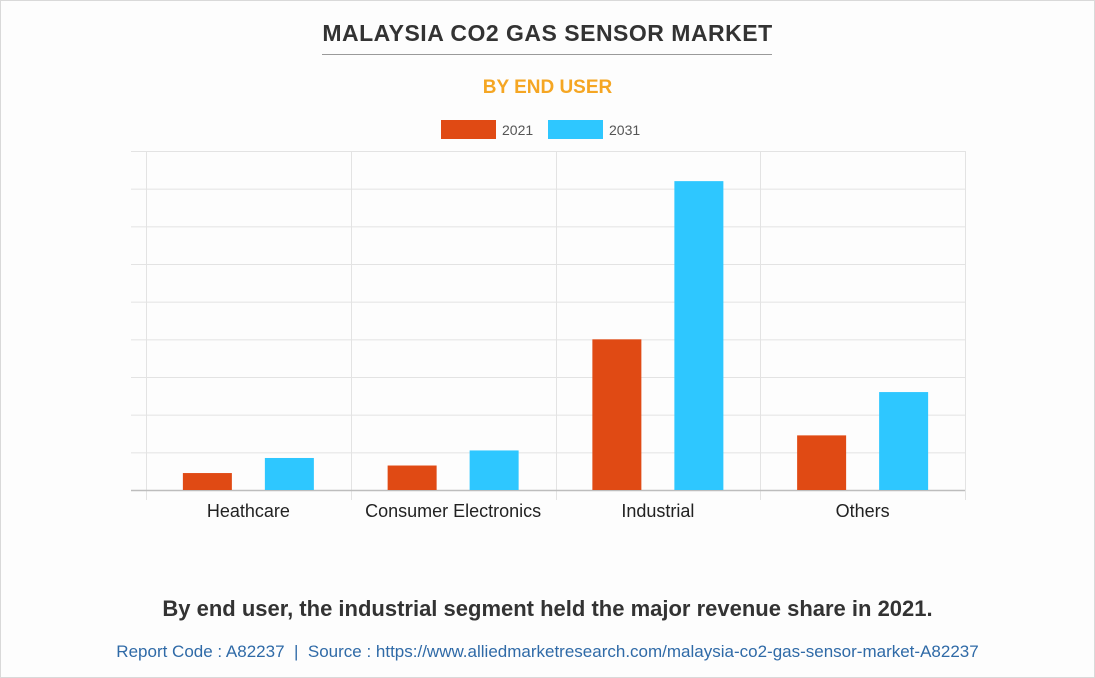  I want to click on x-tick-label: Industrial, so click(657, 511).